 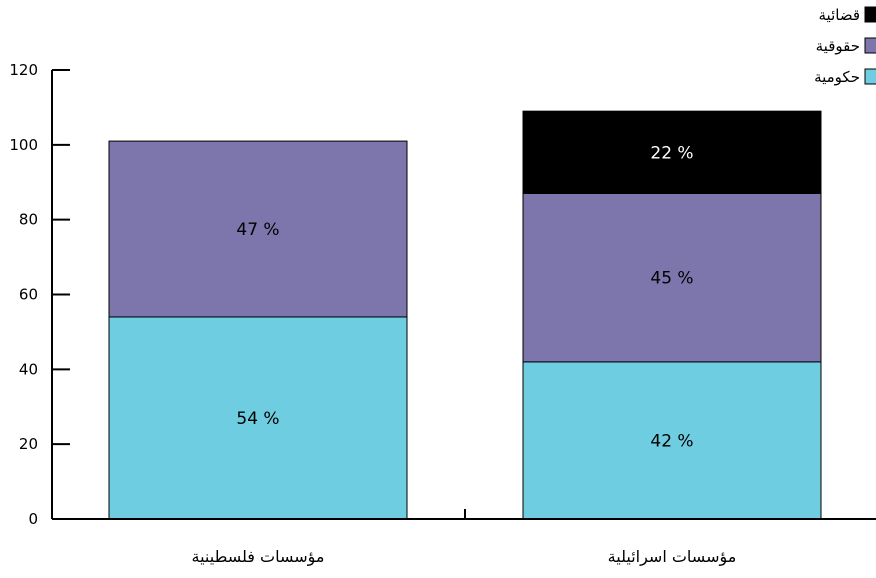 I want to click on y-ticks-group: 0 20 40 60 80 100 120, so click(x=39, y=294).